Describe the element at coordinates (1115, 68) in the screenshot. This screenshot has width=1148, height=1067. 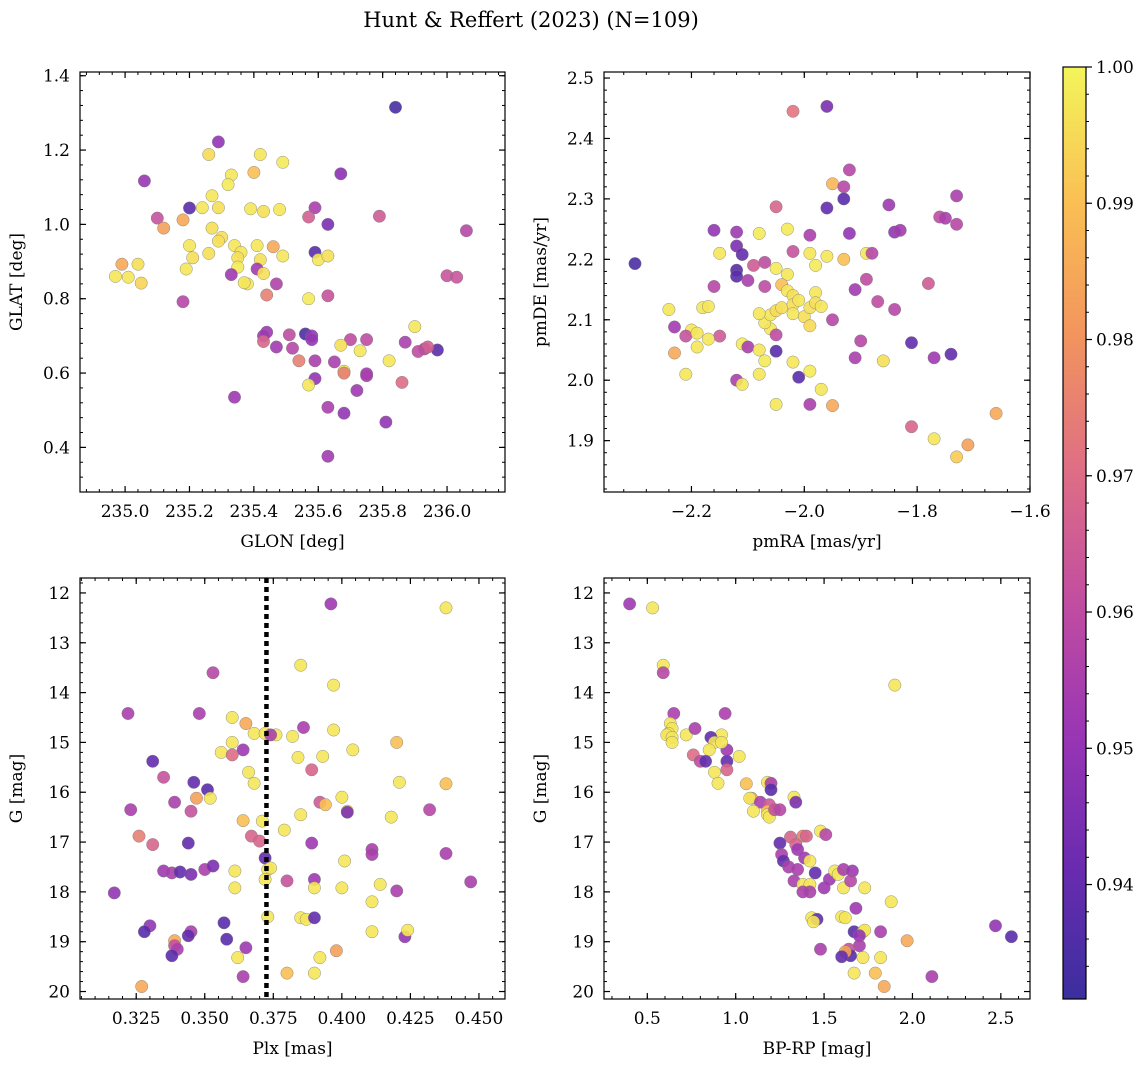
I see `colorbar-tick-label: 1.00` at that location.